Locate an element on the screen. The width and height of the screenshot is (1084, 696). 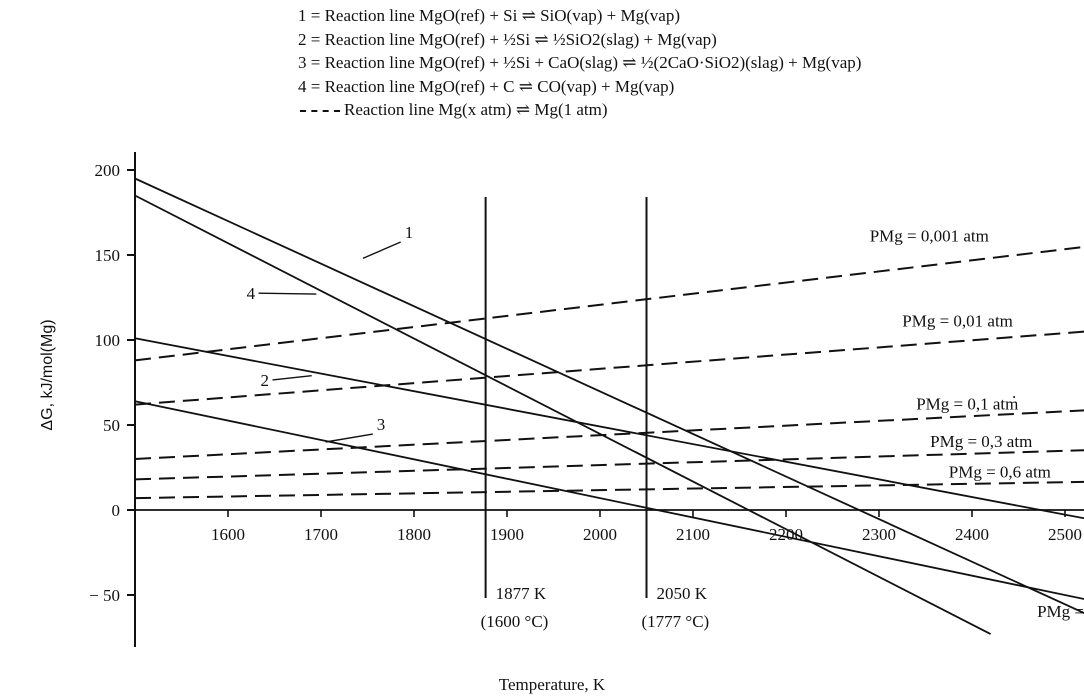
y-tick-label: 0 is located at coordinates (116, 510).